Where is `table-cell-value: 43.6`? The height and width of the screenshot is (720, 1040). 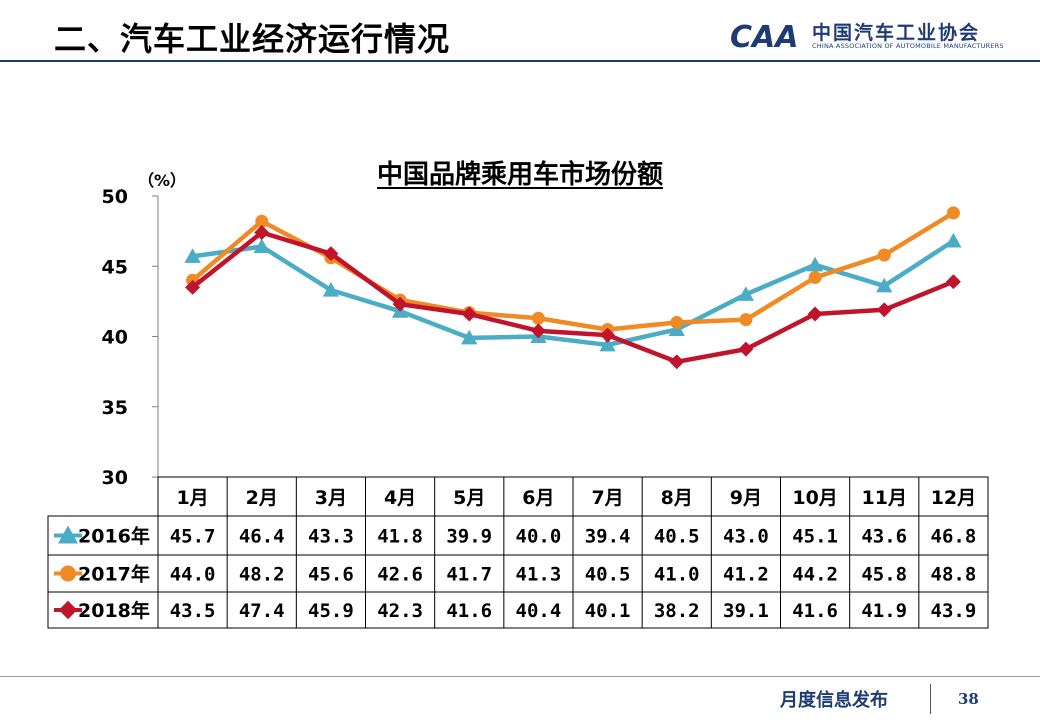 table-cell-value: 43.6 is located at coordinates (884, 537).